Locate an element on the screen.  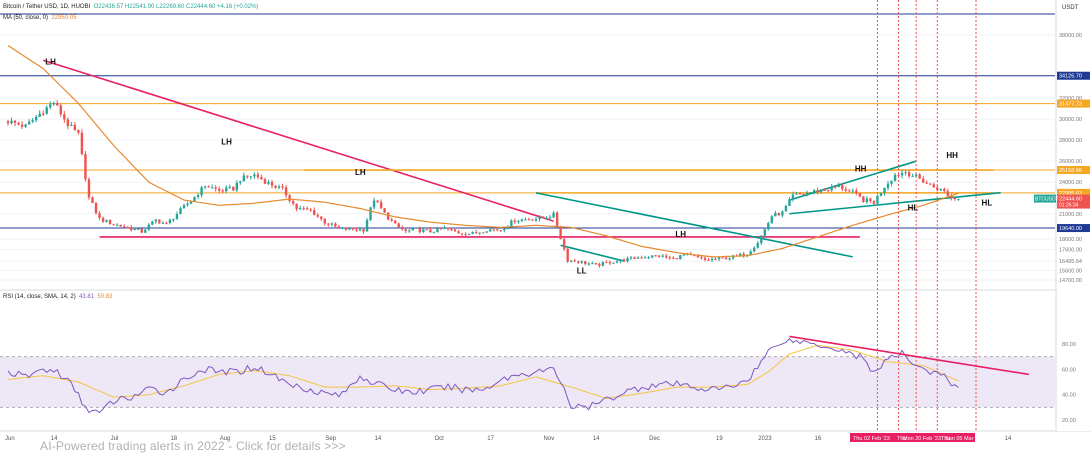
rsi-legend-label: RSI (14, close, SMA, 14, 2) is located at coordinates (39, 297).